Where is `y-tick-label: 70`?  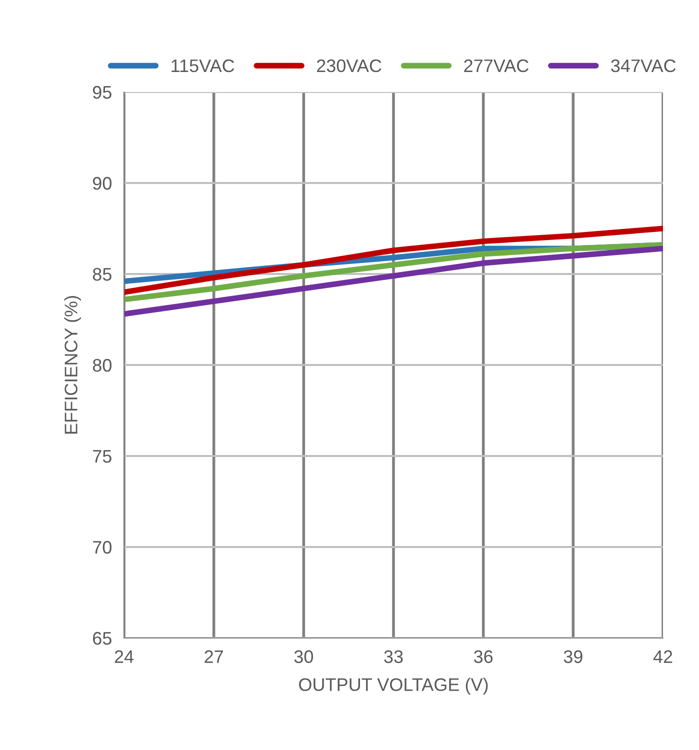
y-tick-label: 70 is located at coordinates (102, 547).